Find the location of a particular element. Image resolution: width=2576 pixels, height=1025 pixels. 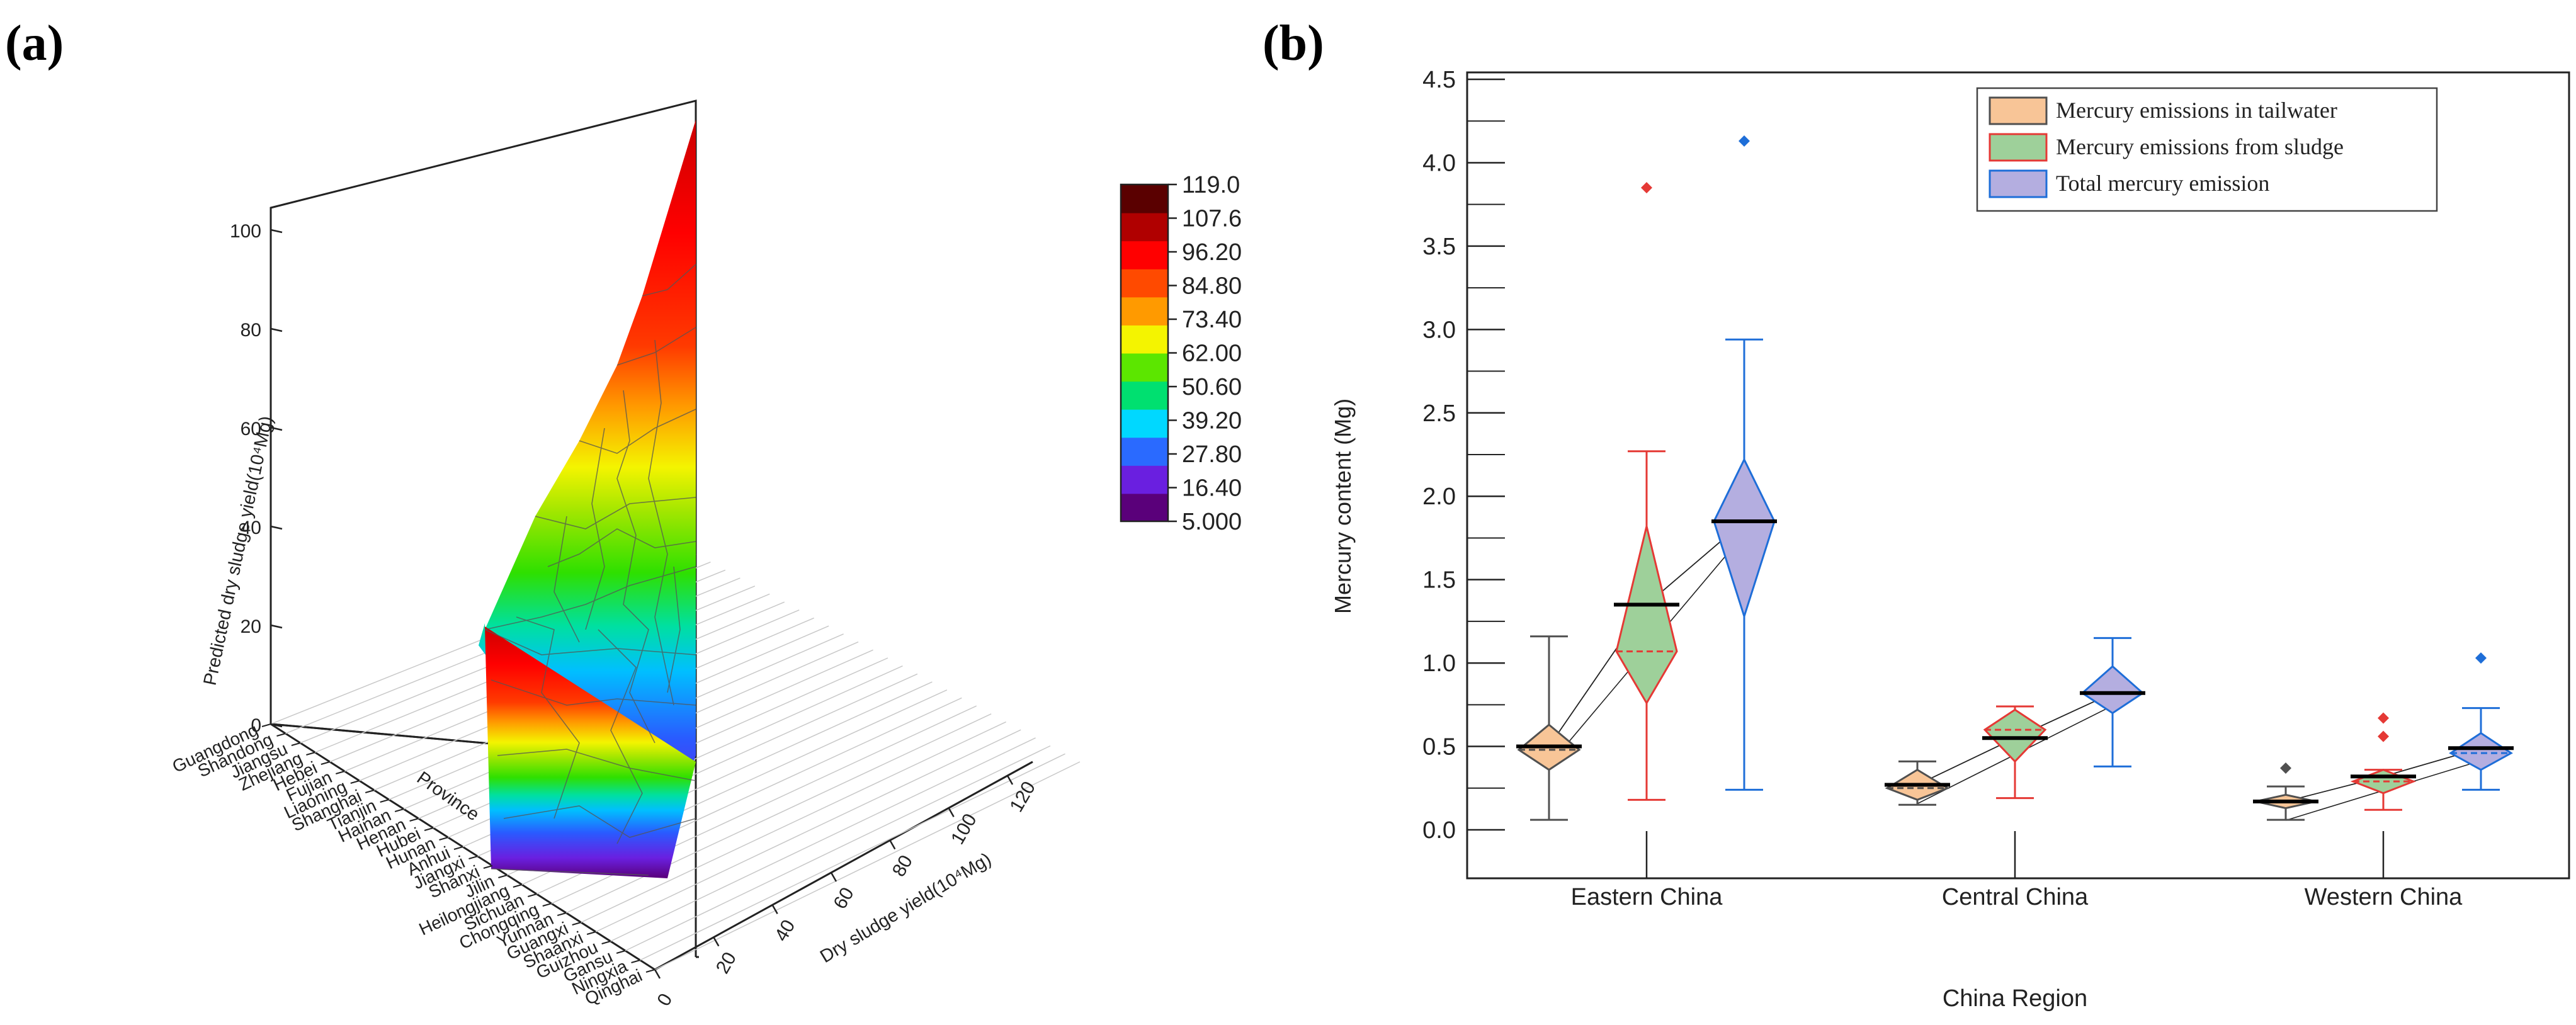

z-axis-ticks: 0 20 40 60 80 100 is located at coordinates (256, 478).